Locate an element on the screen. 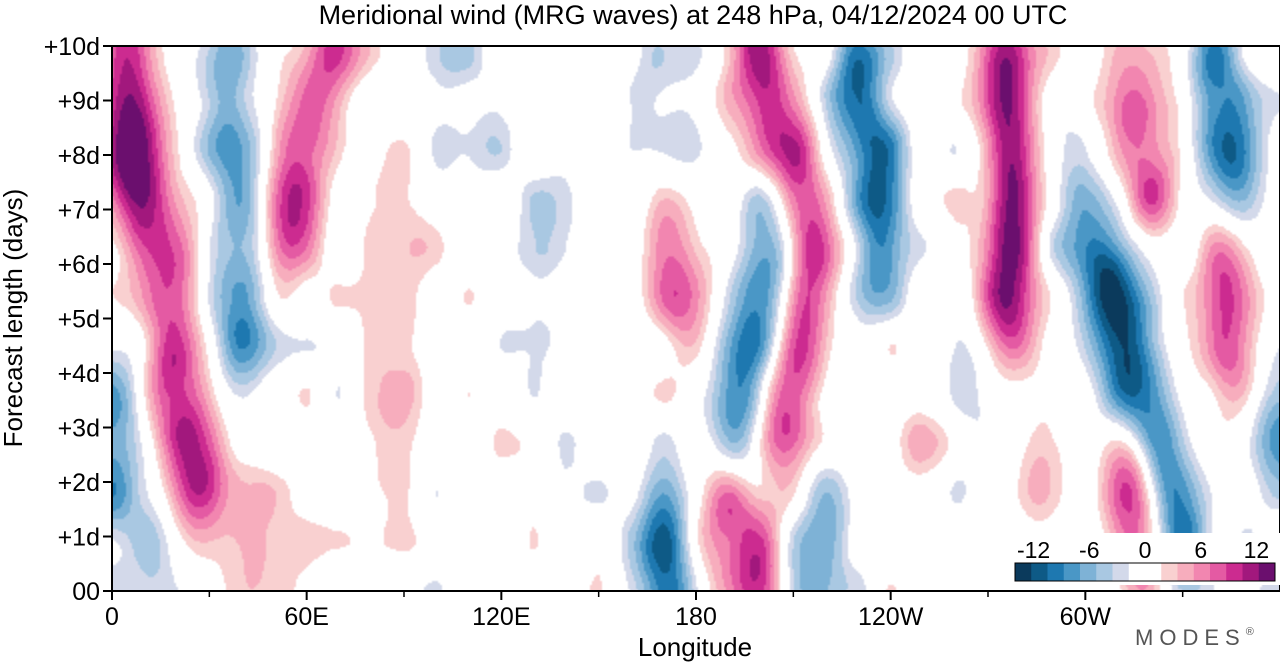 This screenshot has height=664, width=1280. y-tick-label: +2d is located at coordinates (79, 483).